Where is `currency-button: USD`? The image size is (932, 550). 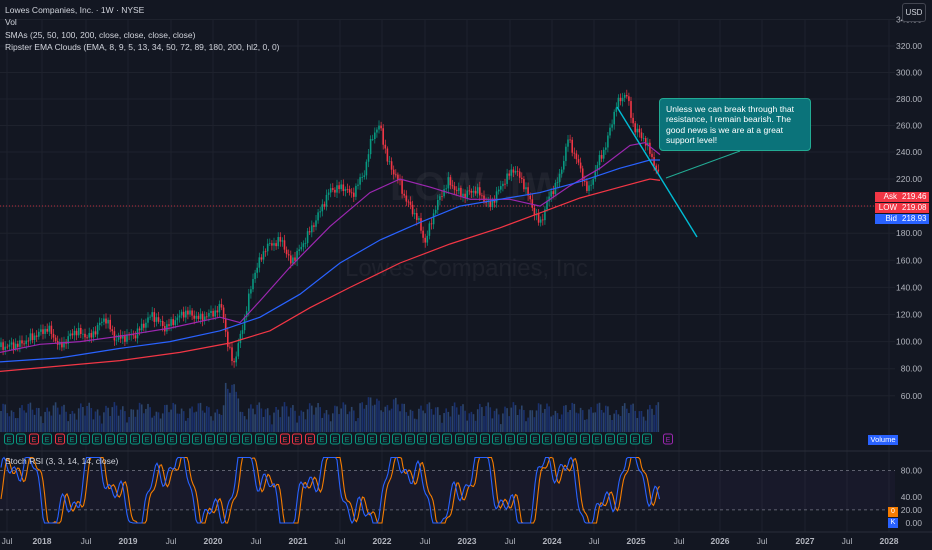
currency-button: USD is located at coordinates (914, 12).